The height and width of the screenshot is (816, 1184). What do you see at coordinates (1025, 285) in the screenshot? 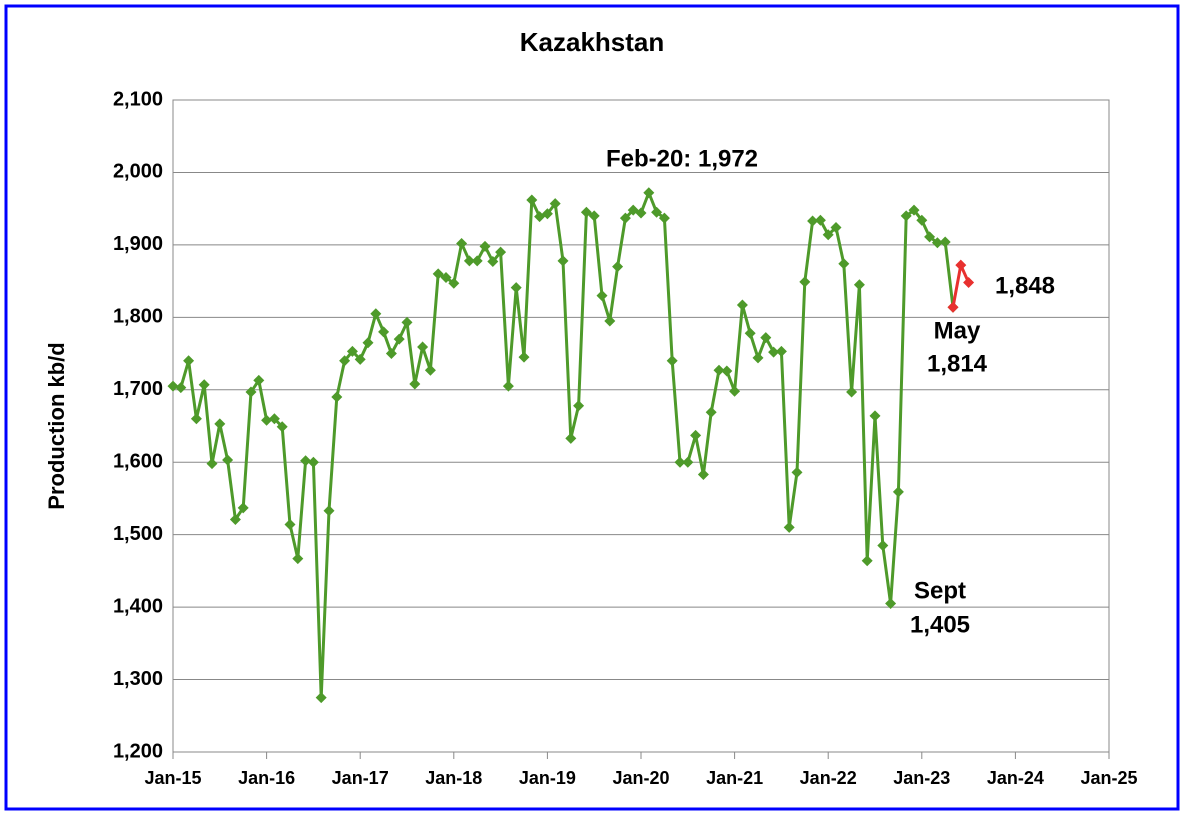
I see `annotation: 1,848` at bounding box center [1025, 285].